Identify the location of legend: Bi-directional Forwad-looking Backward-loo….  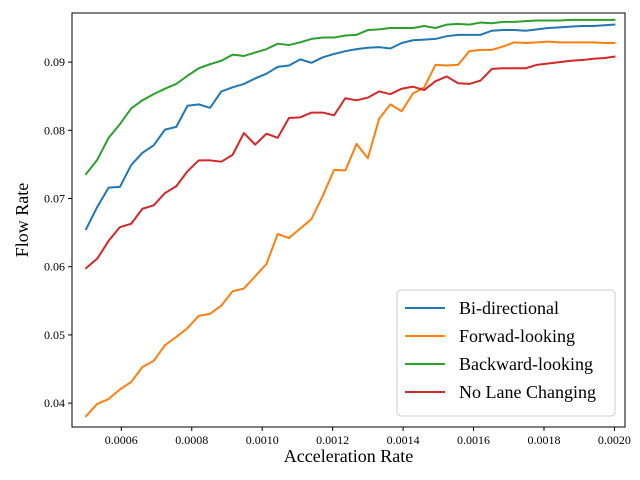
(506, 353).